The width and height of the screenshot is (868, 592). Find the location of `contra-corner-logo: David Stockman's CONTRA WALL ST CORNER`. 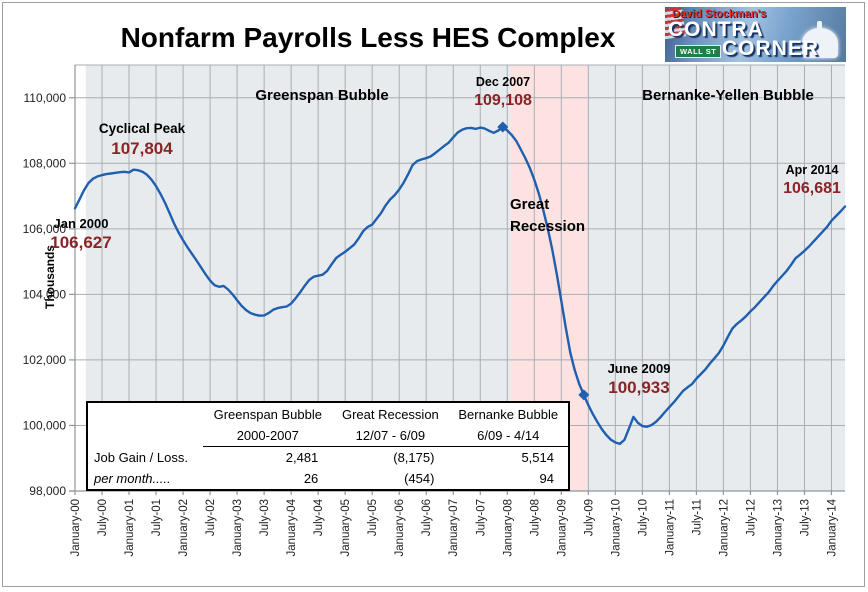

contra-corner-logo: David Stockman's CONTRA WALL ST CORNER is located at coordinates (755, 34).